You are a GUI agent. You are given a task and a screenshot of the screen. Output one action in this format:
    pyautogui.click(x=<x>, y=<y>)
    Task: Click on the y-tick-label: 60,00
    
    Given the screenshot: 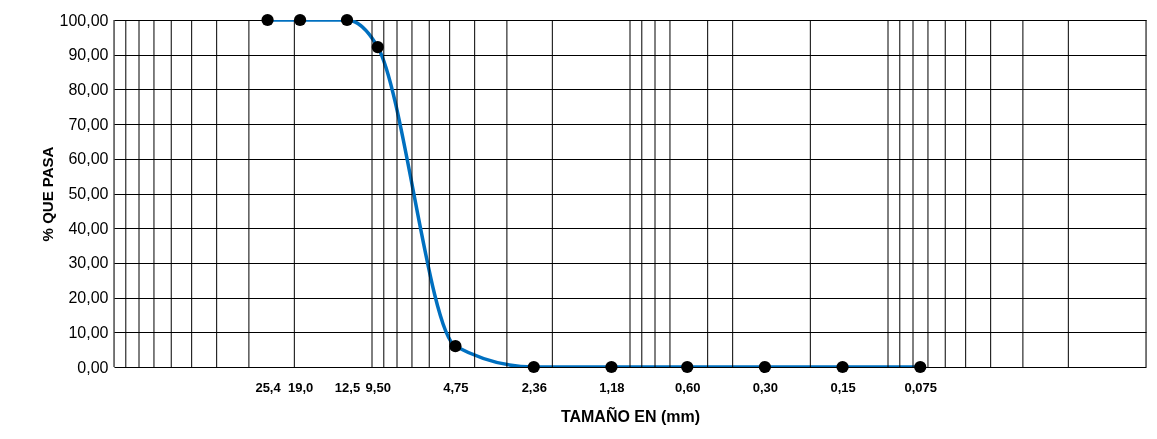 What is the action you would take?
    pyautogui.click(x=88, y=159)
    